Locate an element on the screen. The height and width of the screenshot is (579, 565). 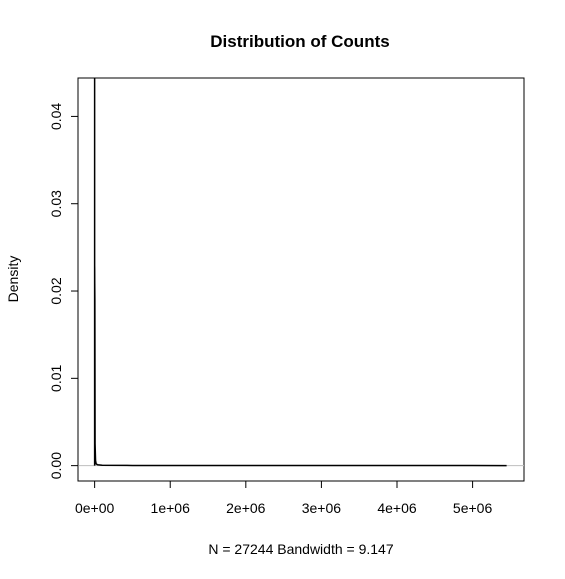
x-tick-label: 0e+00 is located at coordinates (95, 508).